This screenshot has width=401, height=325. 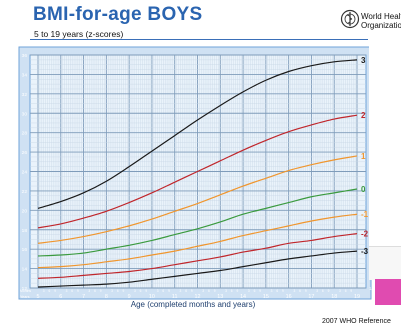 What do you see at coordinates (106, 297) in the screenshot?
I see `x-tick-label-year: 8` at bounding box center [106, 297].